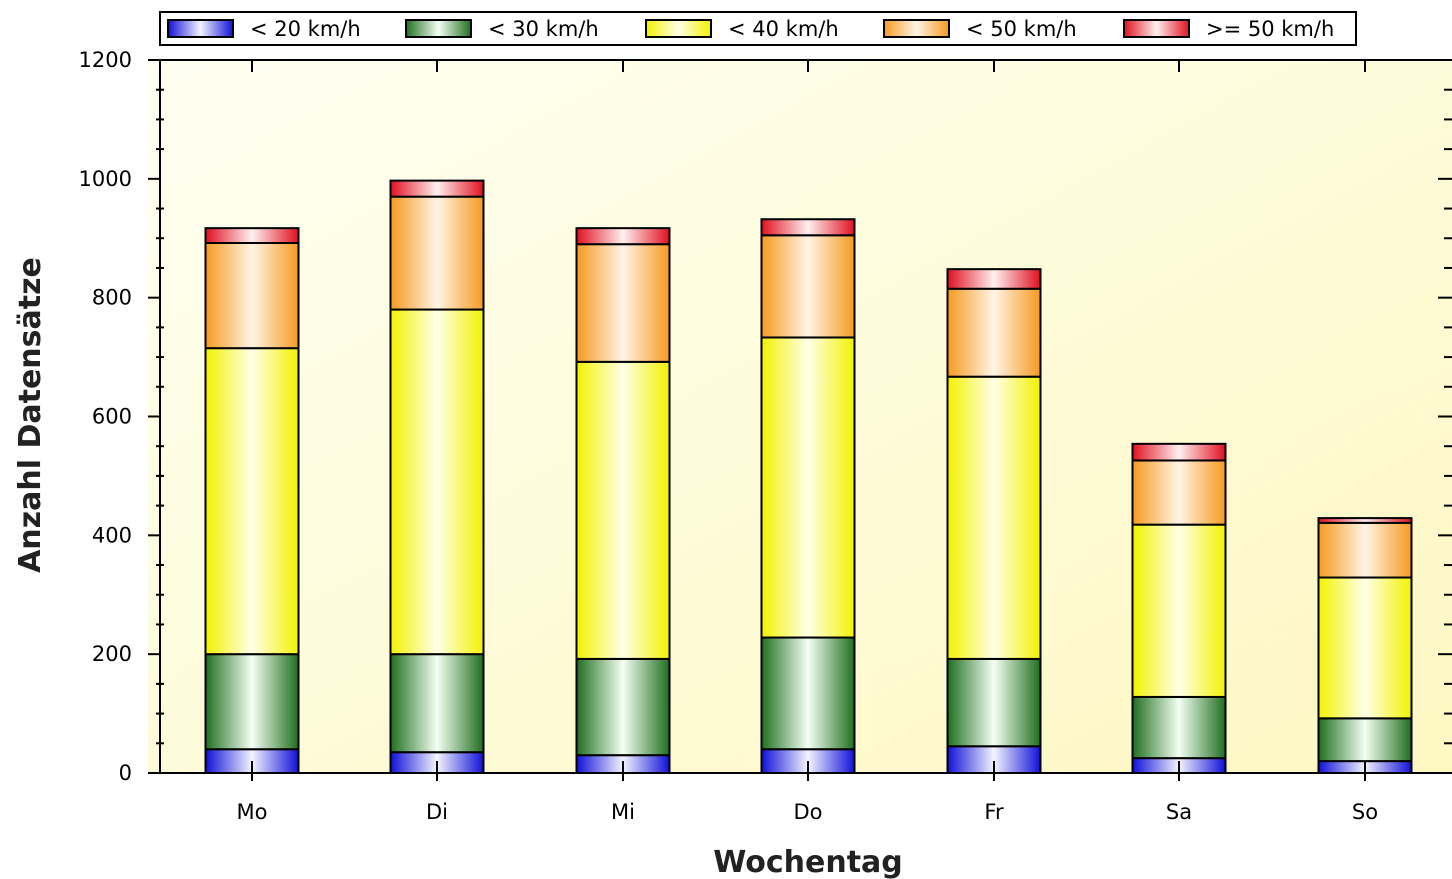 The height and width of the screenshot is (879, 1452). I want to click on y-axis-title: Anzahl Datensätze, so click(30, 415).